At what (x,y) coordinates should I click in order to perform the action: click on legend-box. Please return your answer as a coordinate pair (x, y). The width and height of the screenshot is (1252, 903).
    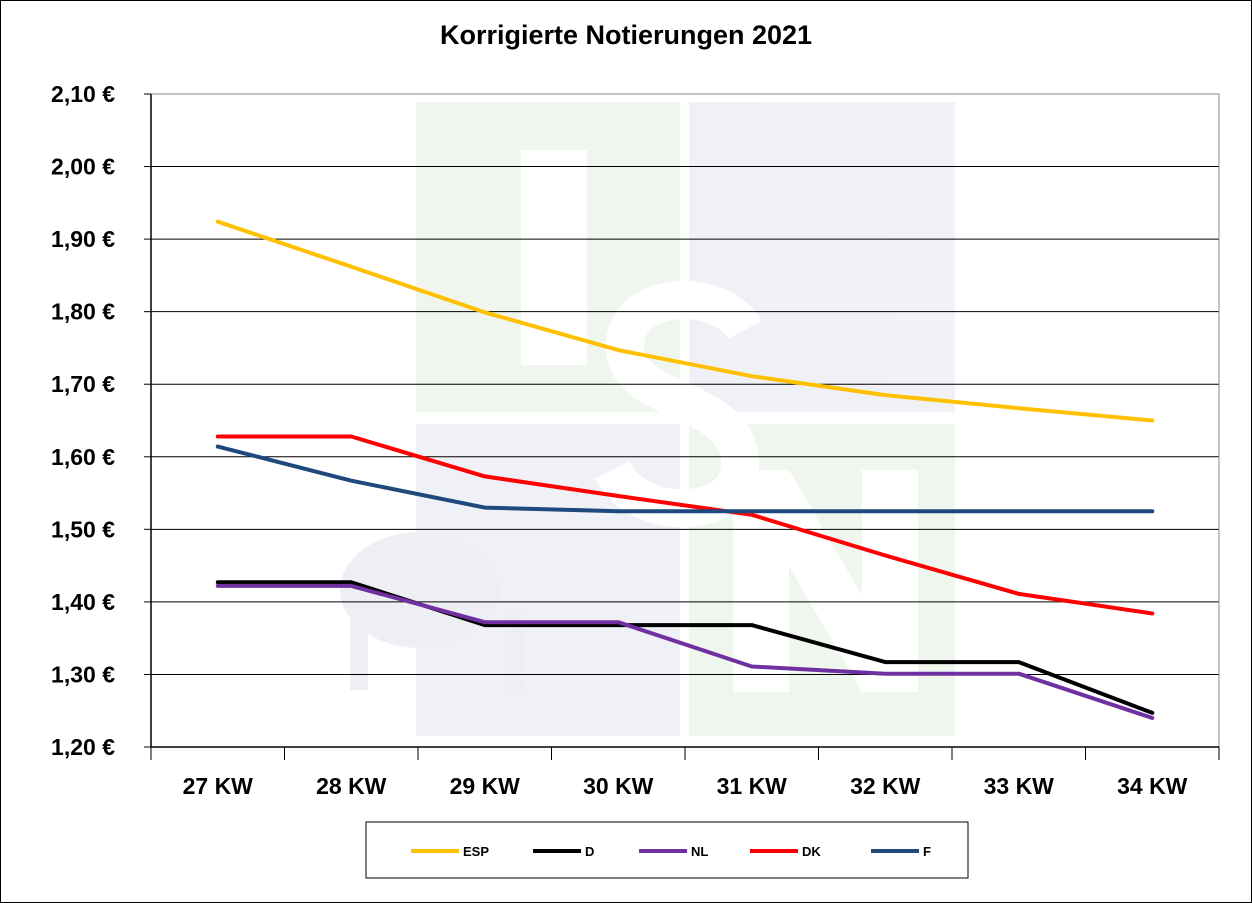
    Looking at the image, I should click on (667, 850).